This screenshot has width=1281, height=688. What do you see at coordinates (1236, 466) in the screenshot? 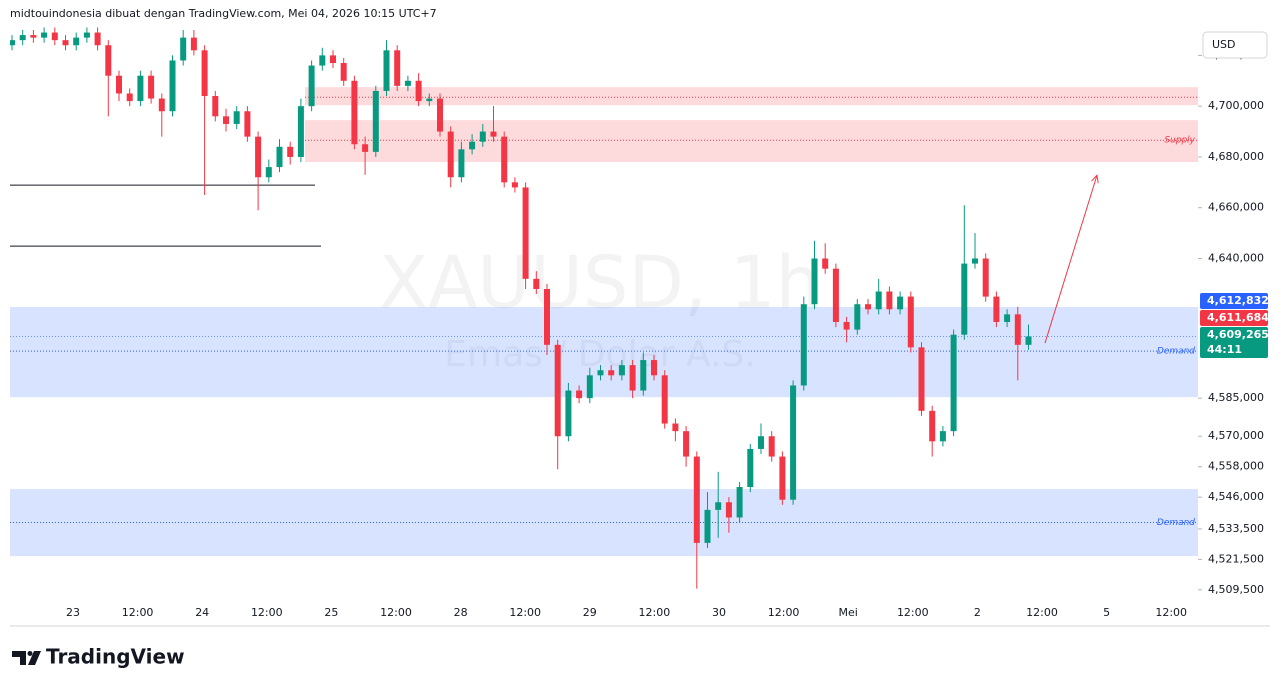
I see `y-tick-label: 4,558,000` at bounding box center [1236, 466].